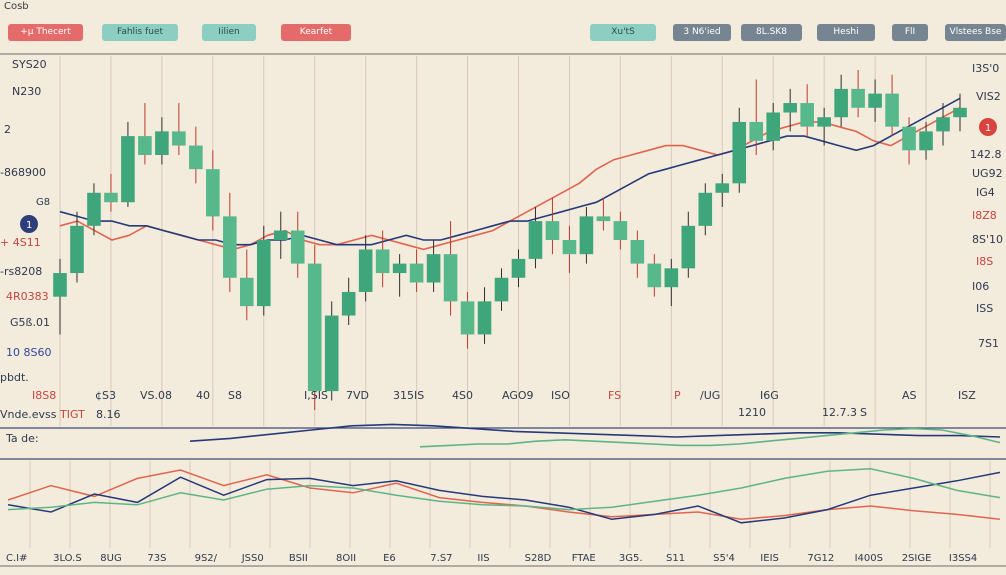 Image resolution: width=1006 pixels, height=575 pixels. What do you see at coordinates (984, 308) in the screenshot?
I see `right-axis-label: ISS` at bounding box center [984, 308].